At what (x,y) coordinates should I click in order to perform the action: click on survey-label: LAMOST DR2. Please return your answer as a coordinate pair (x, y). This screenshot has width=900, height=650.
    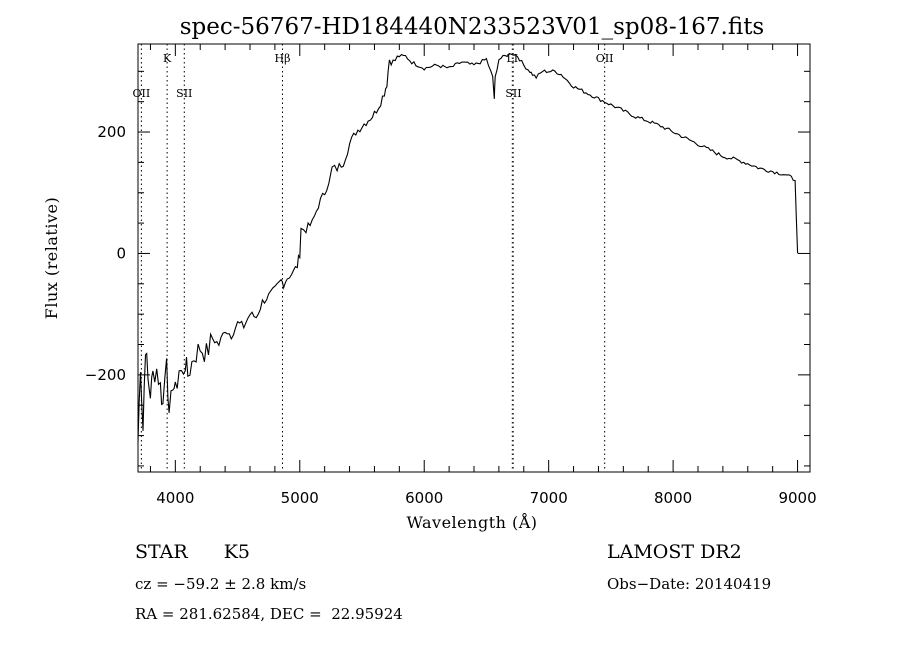
    Looking at the image, I should click on (674, 552).